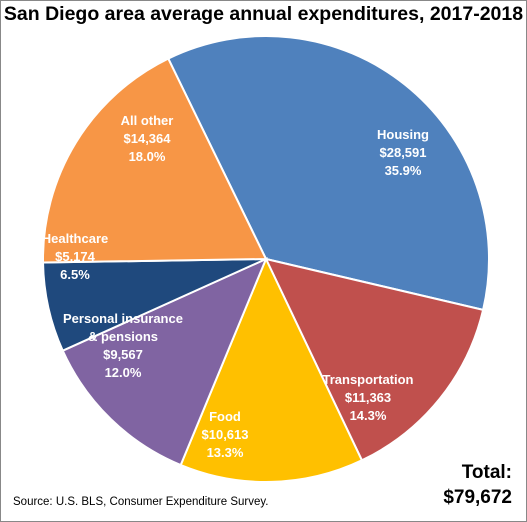 The width and height of the screenshot is (527, 522). I want to click on slice-percent-food: 13.3%, so click(225, 452).